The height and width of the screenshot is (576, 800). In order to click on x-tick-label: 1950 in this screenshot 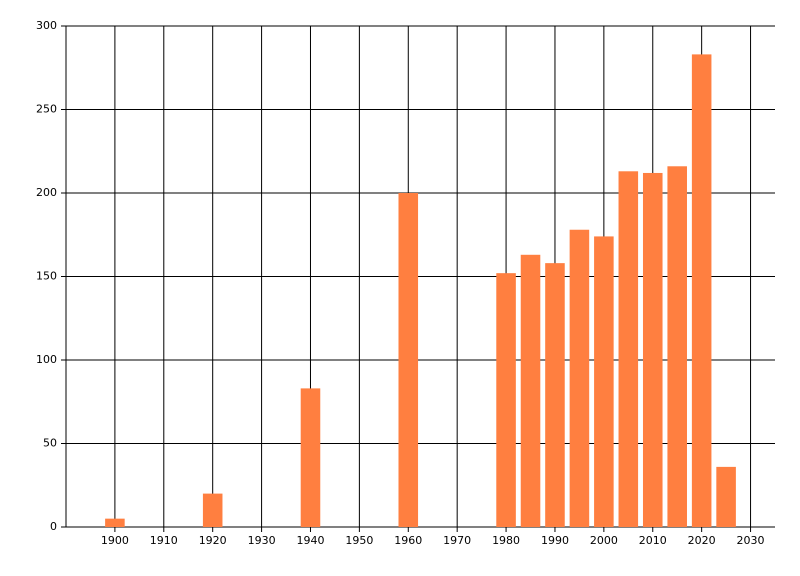, I will do `click(359, 540)`.